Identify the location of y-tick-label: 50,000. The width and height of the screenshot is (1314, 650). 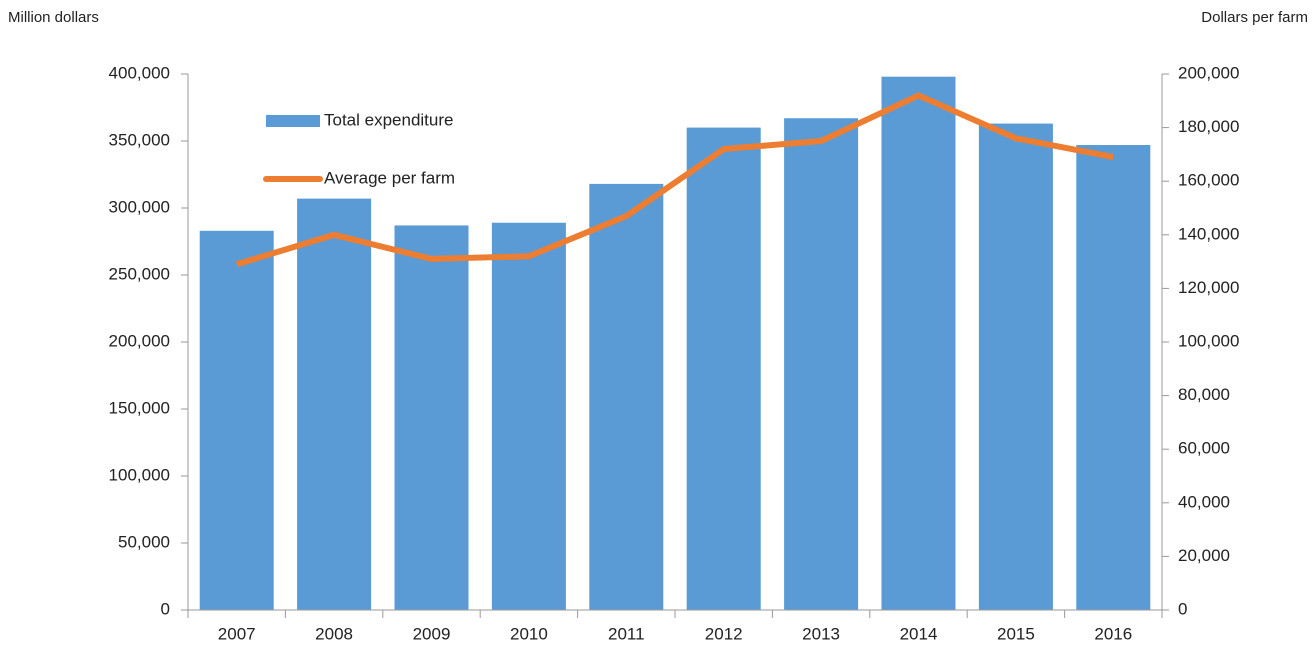
(144, 541).